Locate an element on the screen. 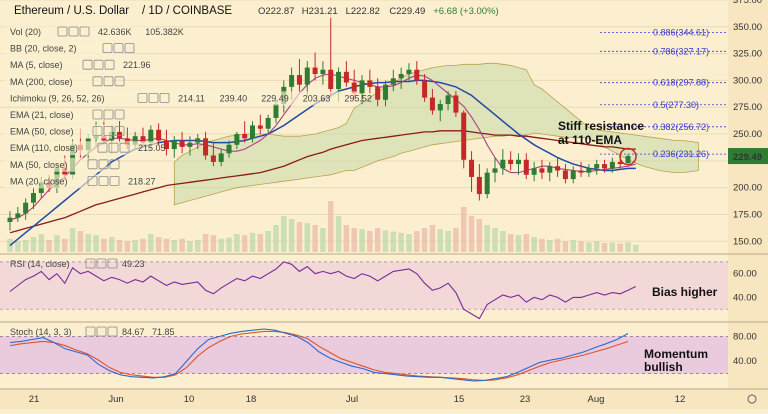 The width and height of the screenshot is (768, 414). indicator-value: 203.63 is located at coordinates (317, 98).